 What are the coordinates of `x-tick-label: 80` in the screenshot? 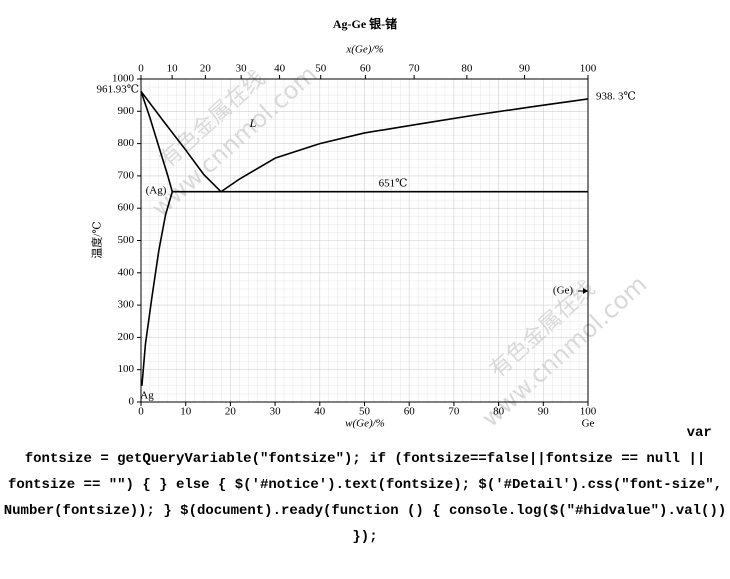 It's located at (499, 412).